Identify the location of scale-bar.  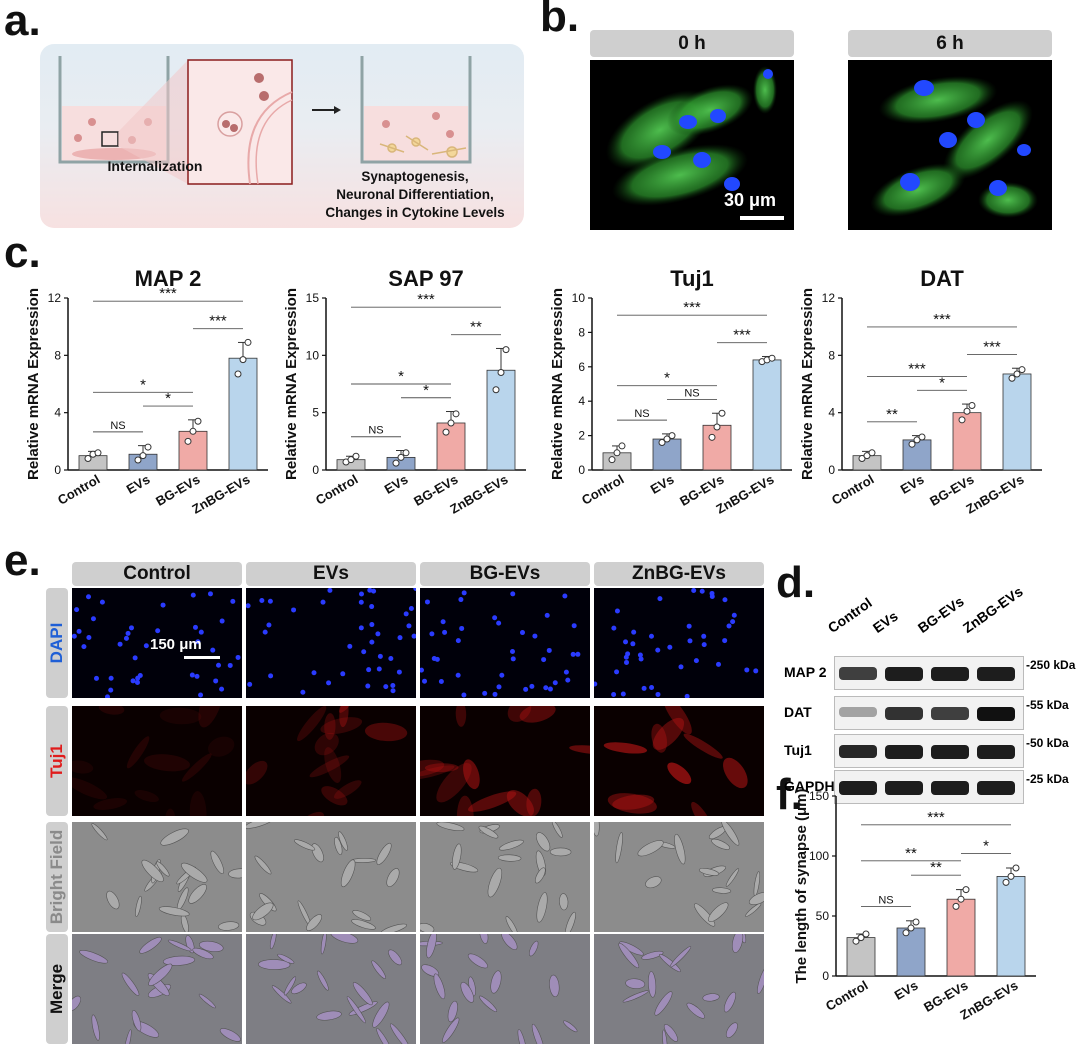
(762, 218).